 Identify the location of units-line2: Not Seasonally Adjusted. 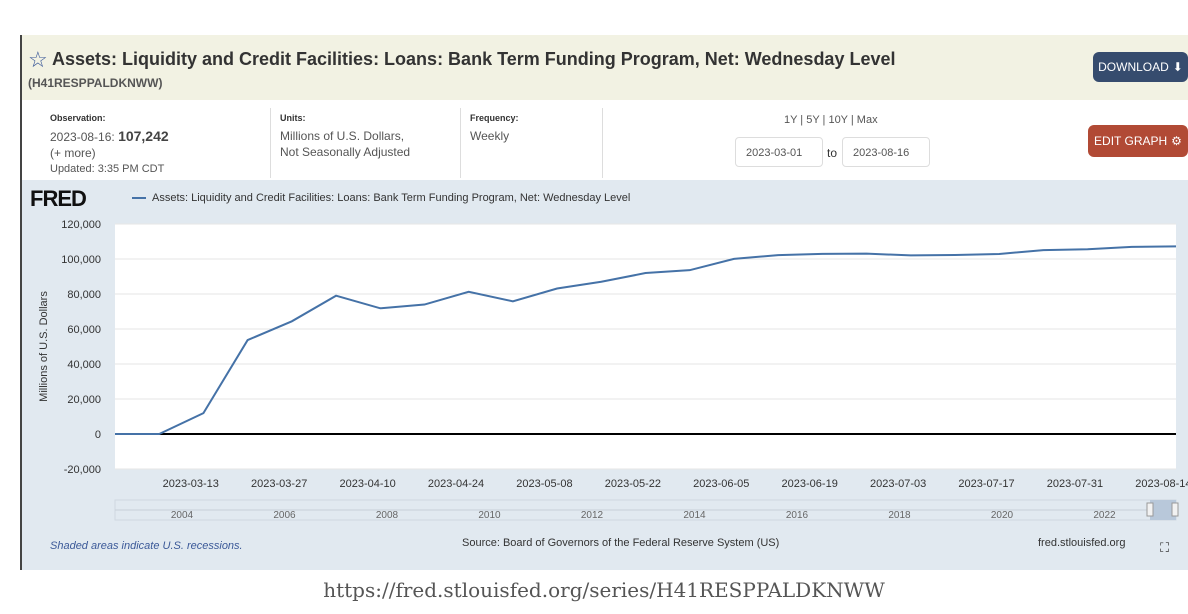
(345, 152).